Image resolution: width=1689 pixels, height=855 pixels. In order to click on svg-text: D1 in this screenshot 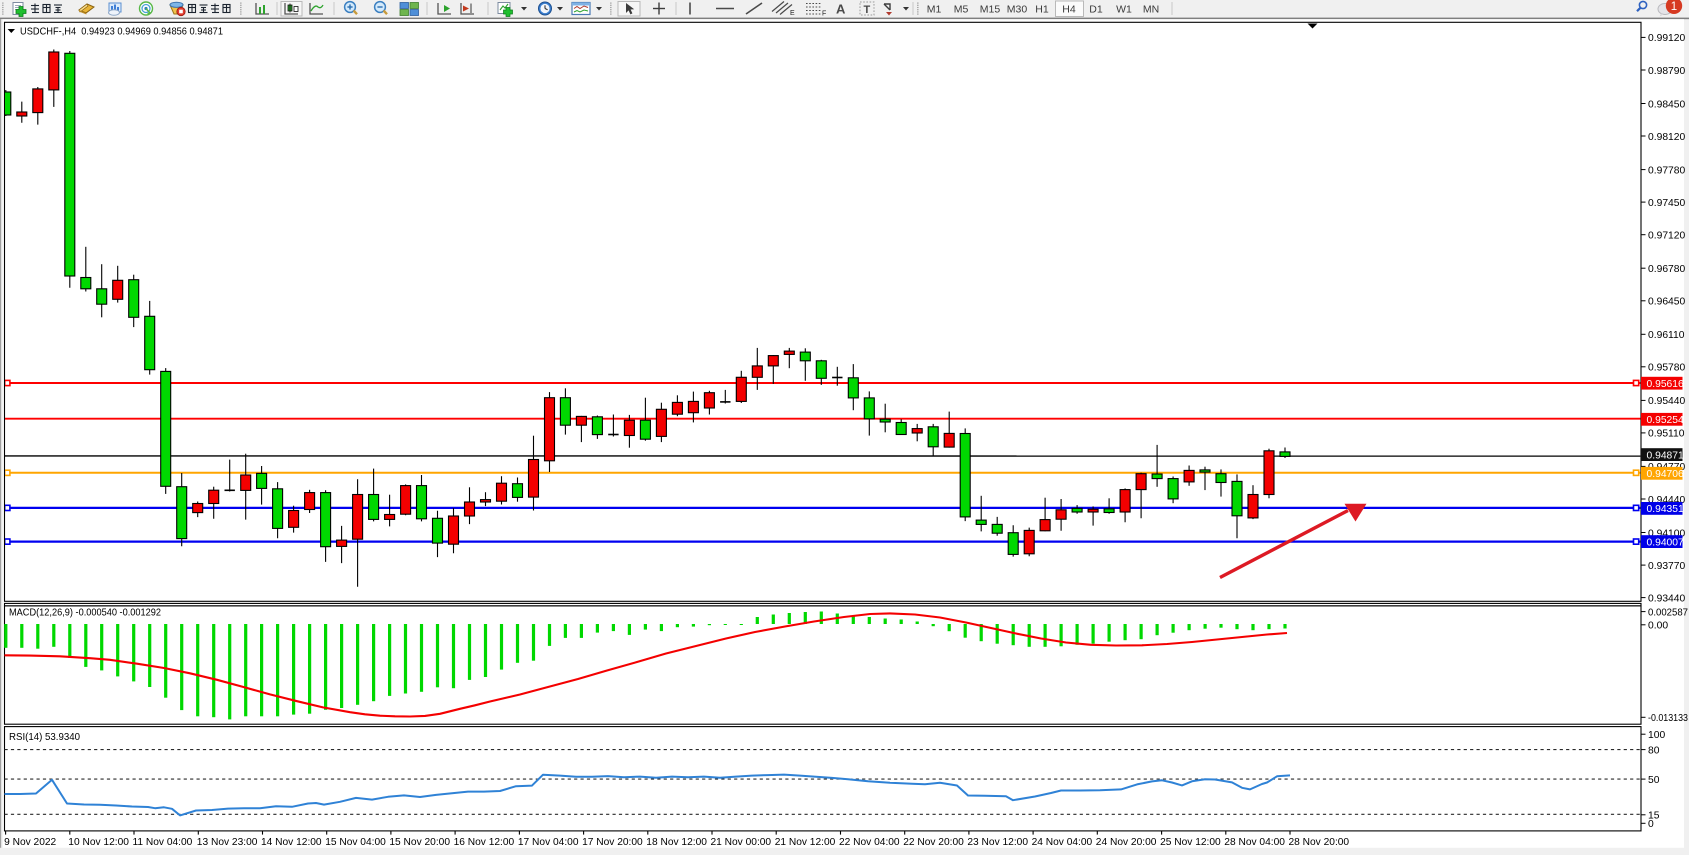, I will do `click(1096, 10)`.